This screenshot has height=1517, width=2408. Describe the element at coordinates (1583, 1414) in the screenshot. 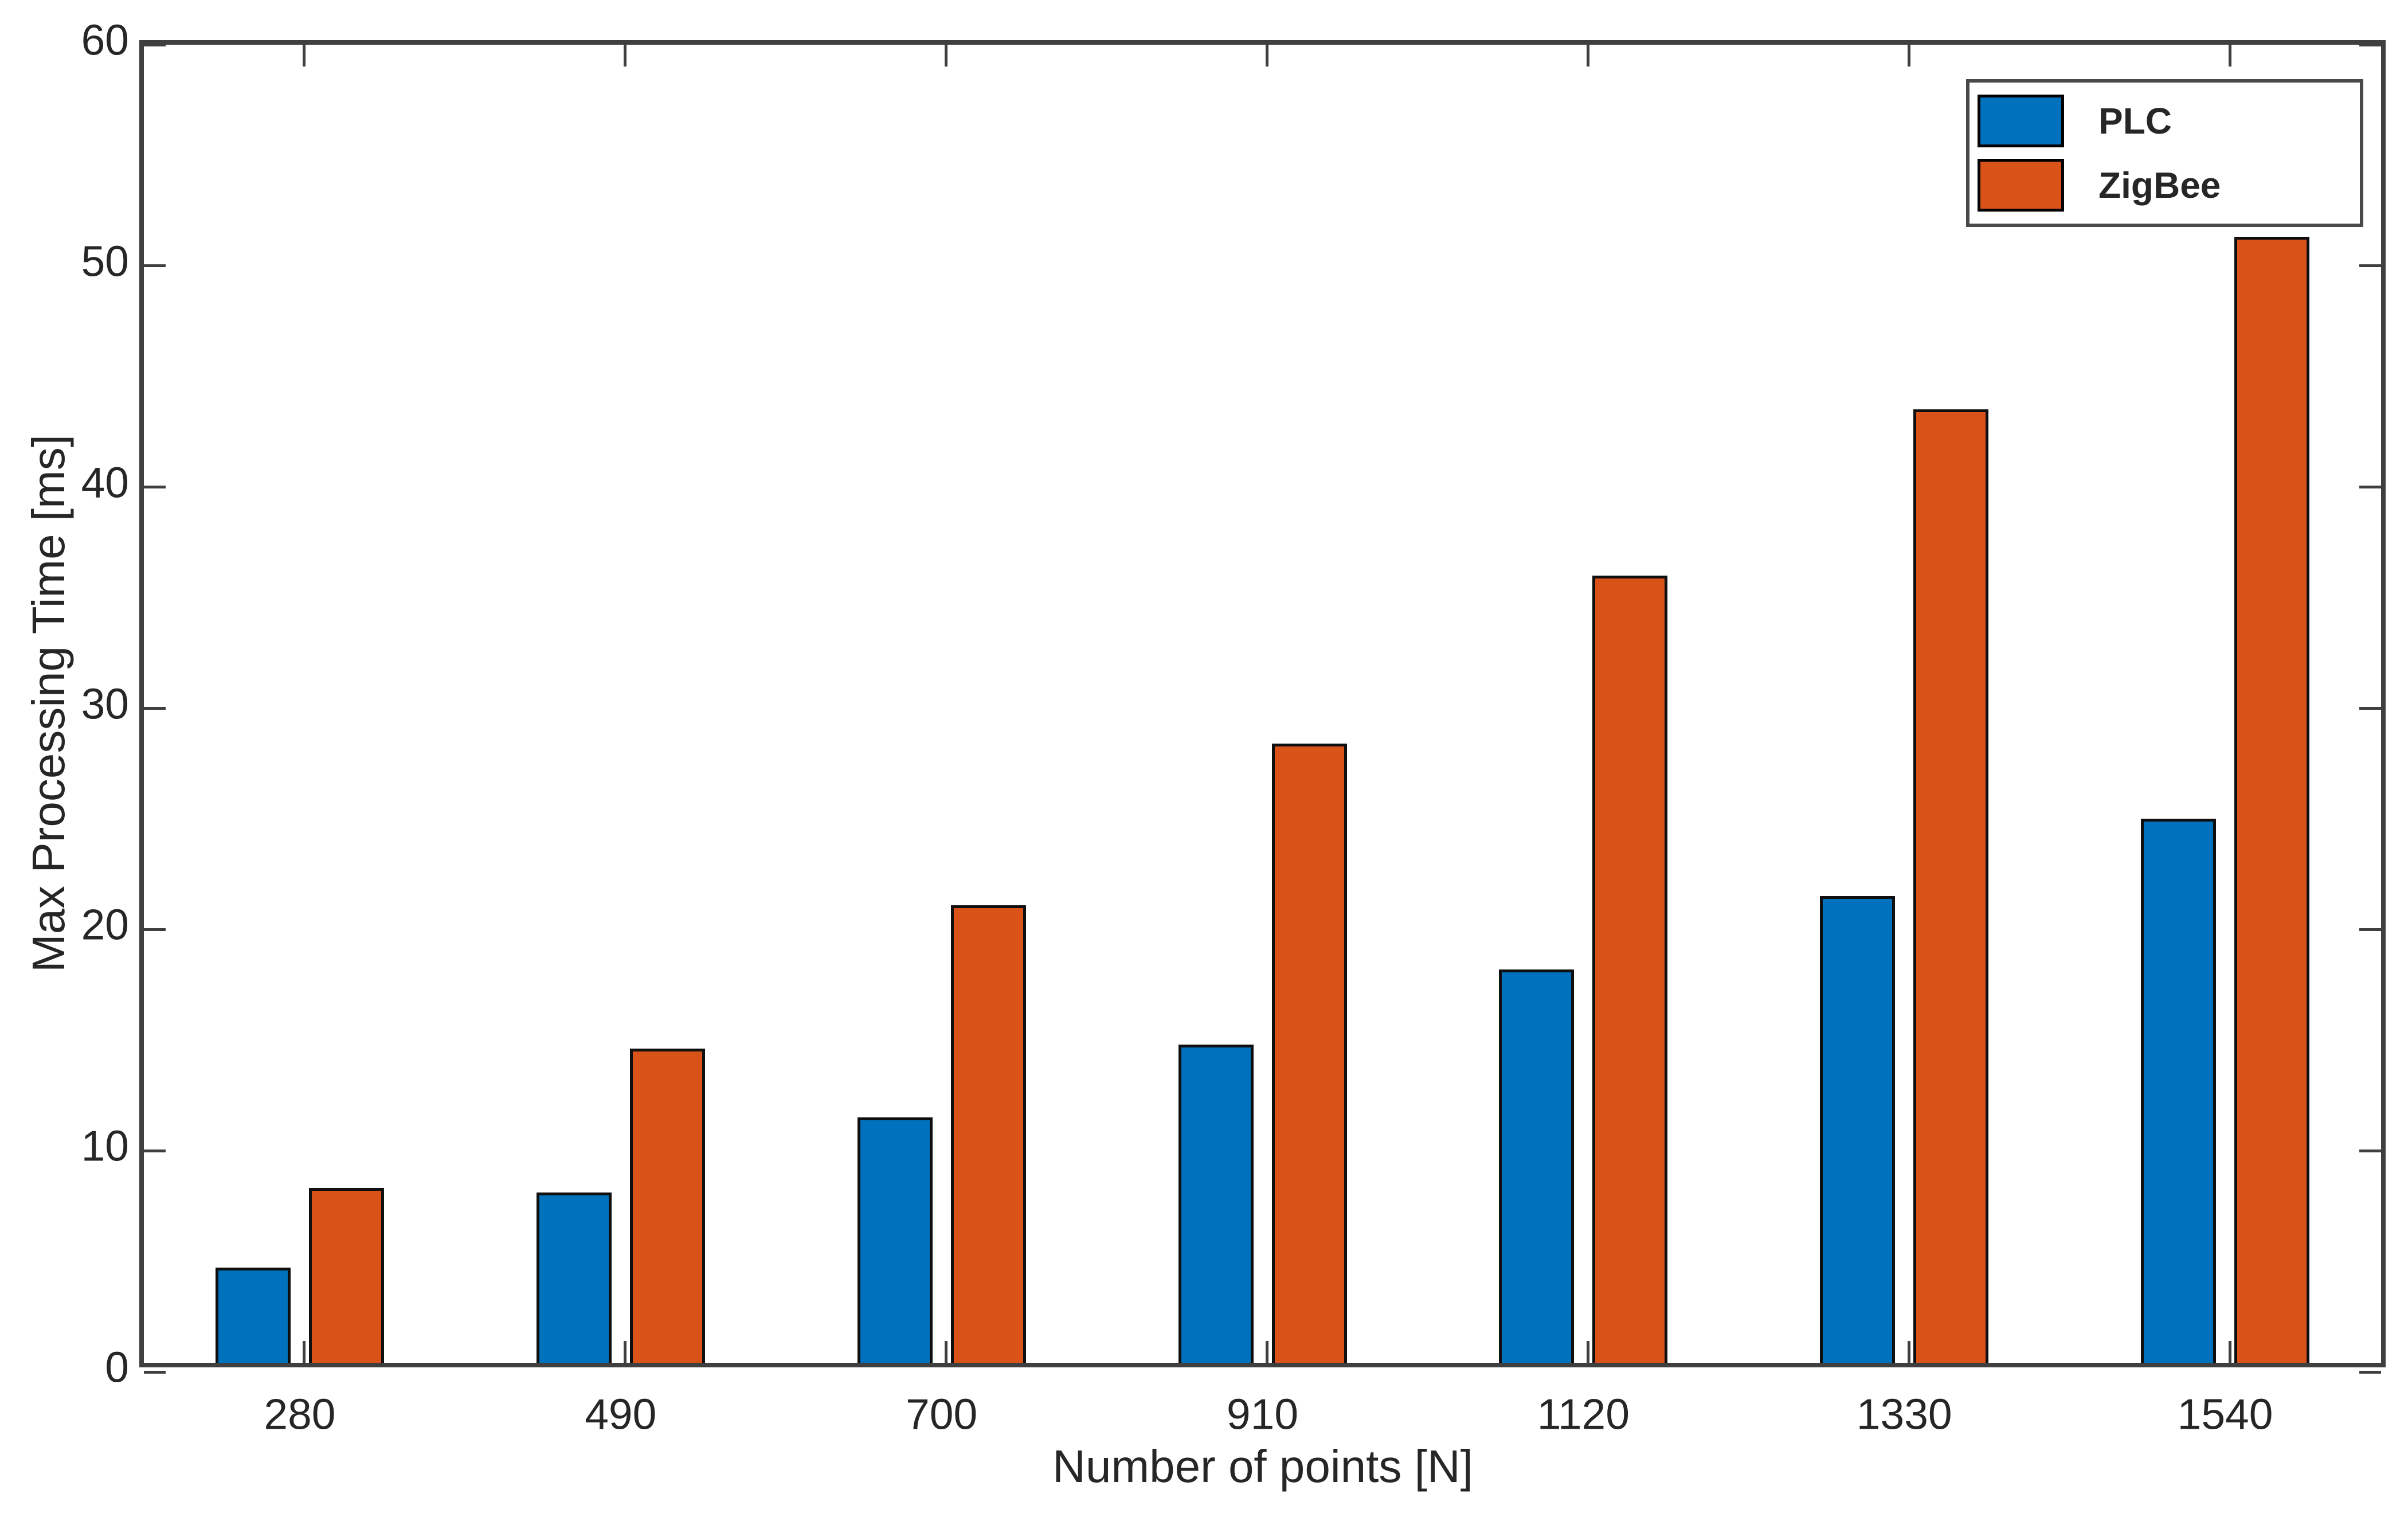

I see `x-tick-label-1120: 1120` at that location.